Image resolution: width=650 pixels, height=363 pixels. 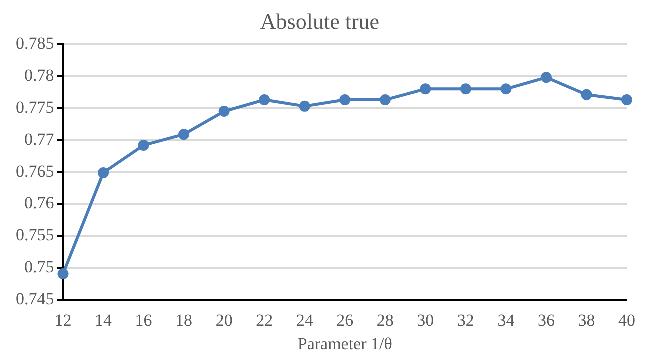 What do you see at coordinates (63, 320) in the screenshot?
I see `x-tick-label: 12` at bounding box center [63, 320].